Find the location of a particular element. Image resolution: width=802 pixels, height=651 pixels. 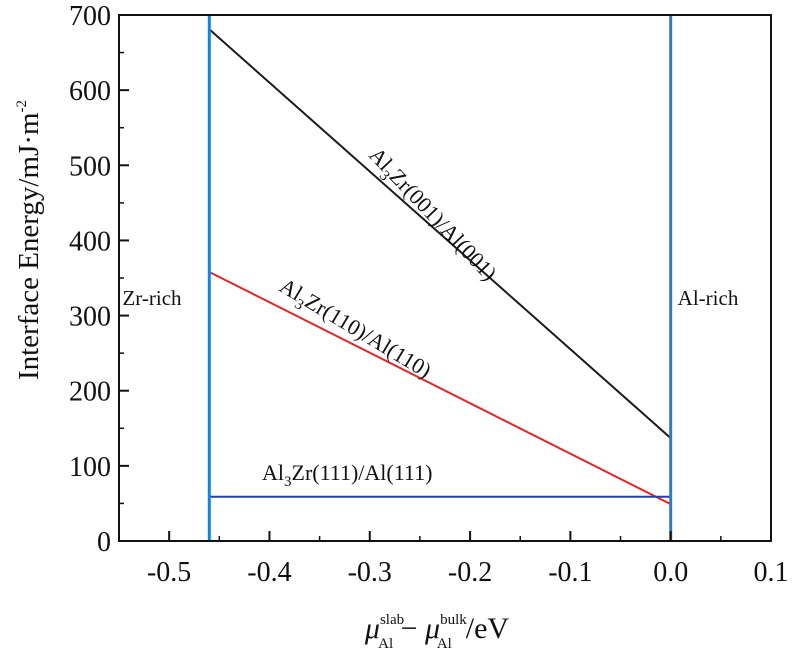

series-label-001: Al3Zr(001)/Al(001) is located at coordinates (431, 215).